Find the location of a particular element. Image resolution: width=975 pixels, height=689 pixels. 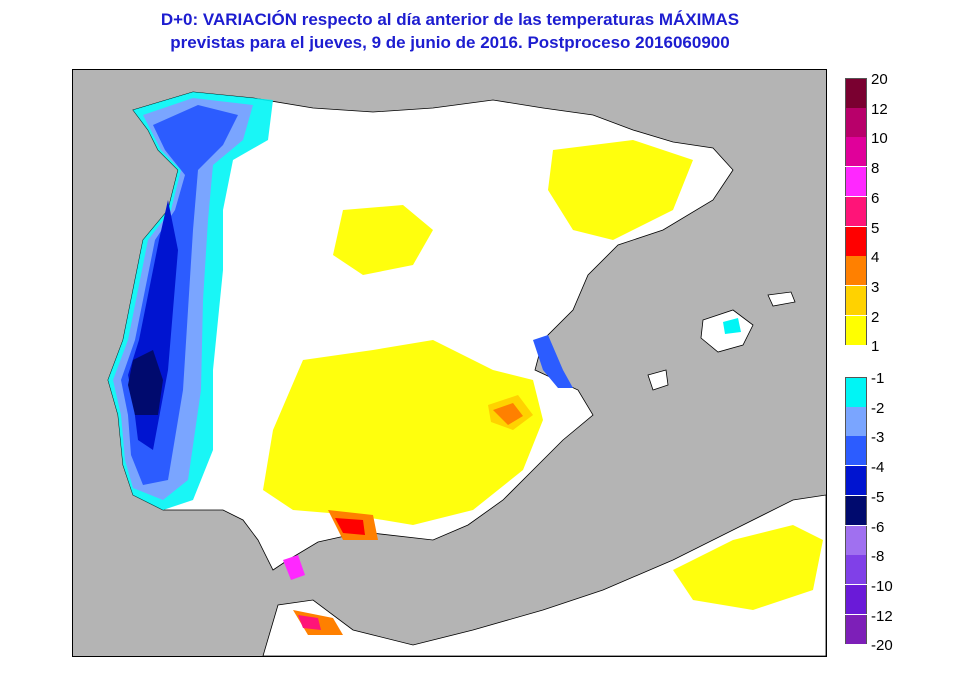

anomaly-plus5-zone is located at coordinates (350, 526).